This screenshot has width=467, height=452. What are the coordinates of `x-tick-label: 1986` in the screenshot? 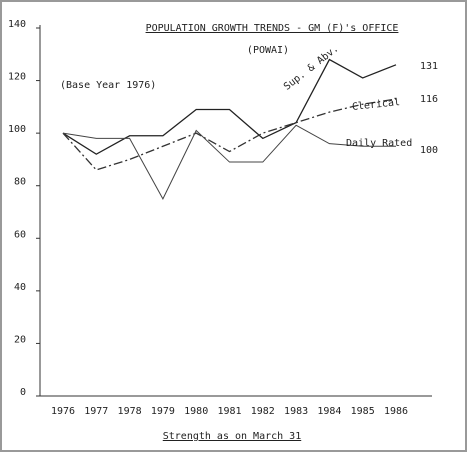 It's located at (396, 411).